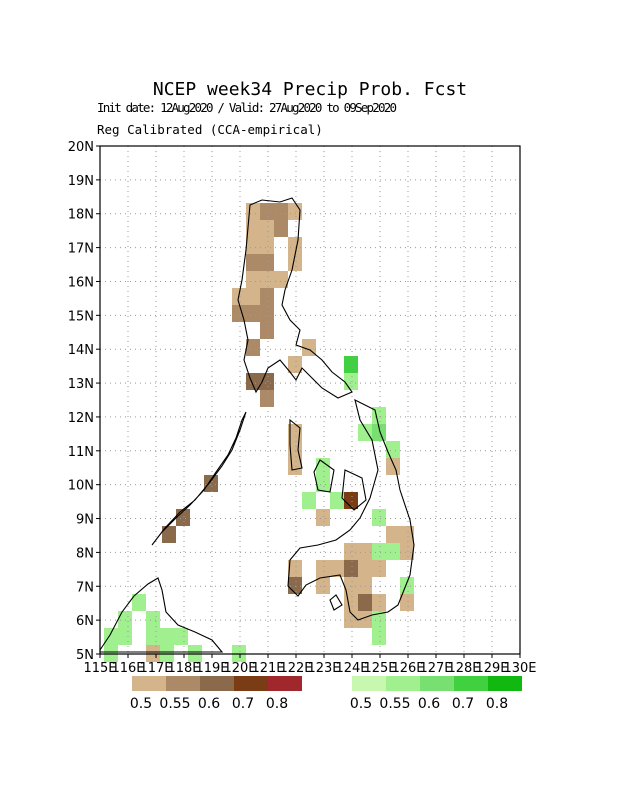 The image size is (618, 804). Describe the element at coordinates (85, 621) in the screenshot. I see `lat-tick-label: 6N` at that location.